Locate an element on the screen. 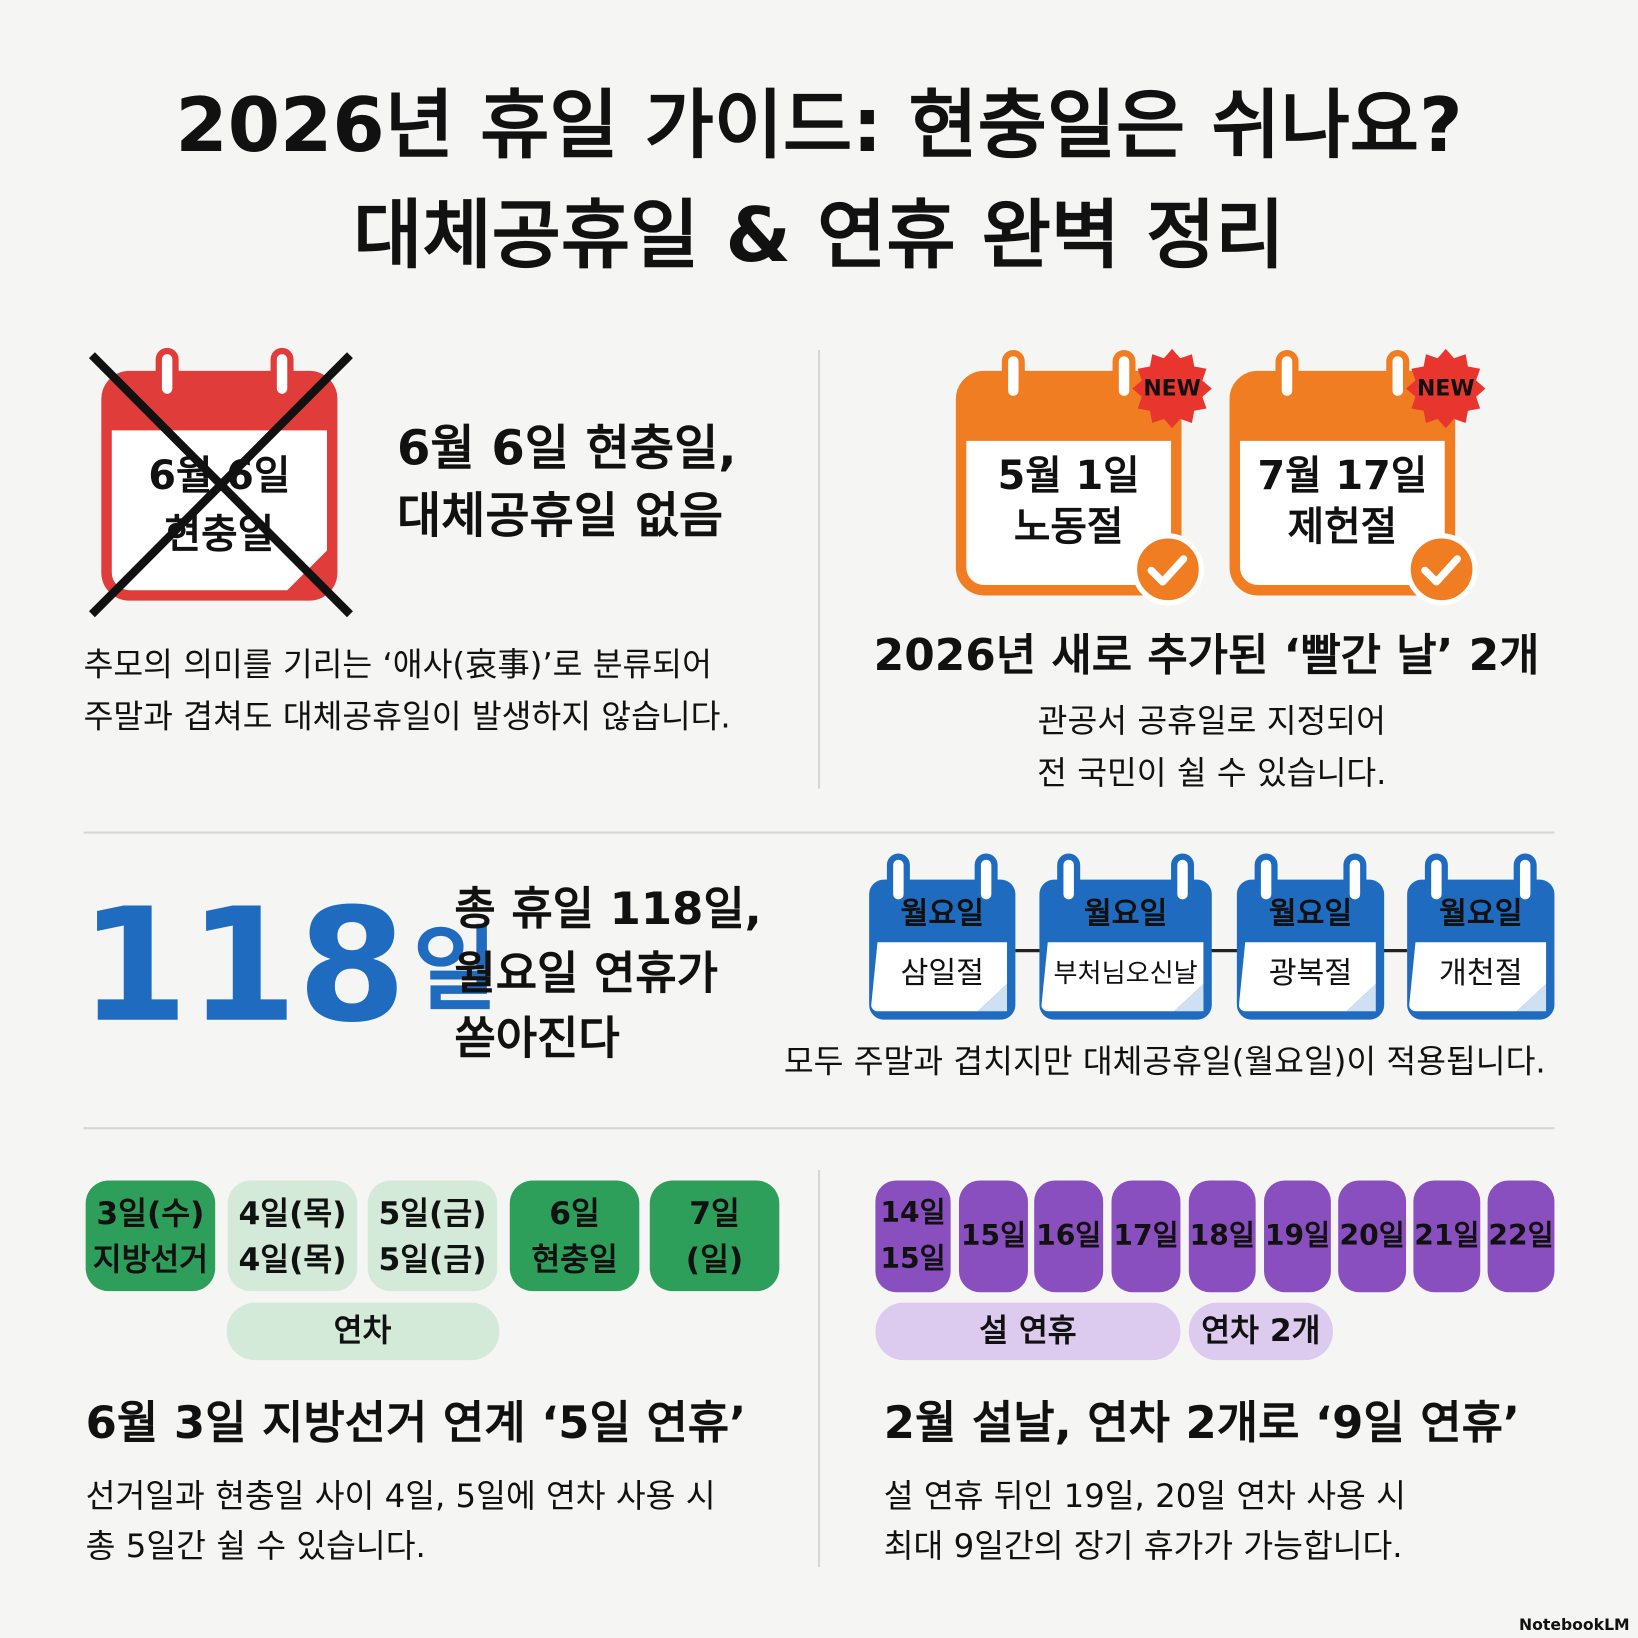 The image size is (1638, 1638). calendar-name: 광복절 is located at coordinates (1311, 973).